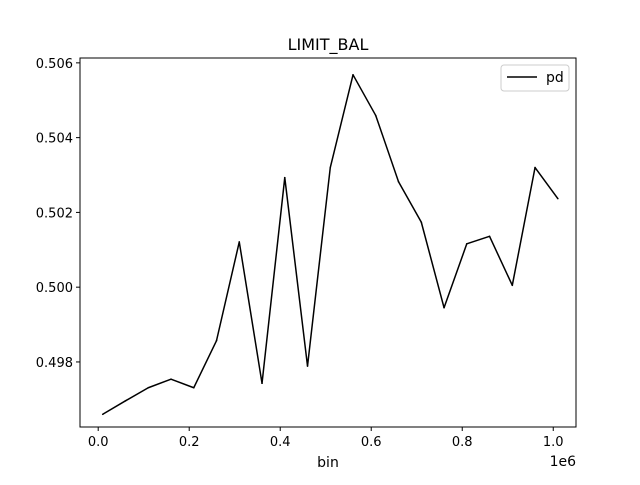 The width and height of the screenshot is (640, 485). I want to click on x-tick-label: 0.8, so click(462, 442).